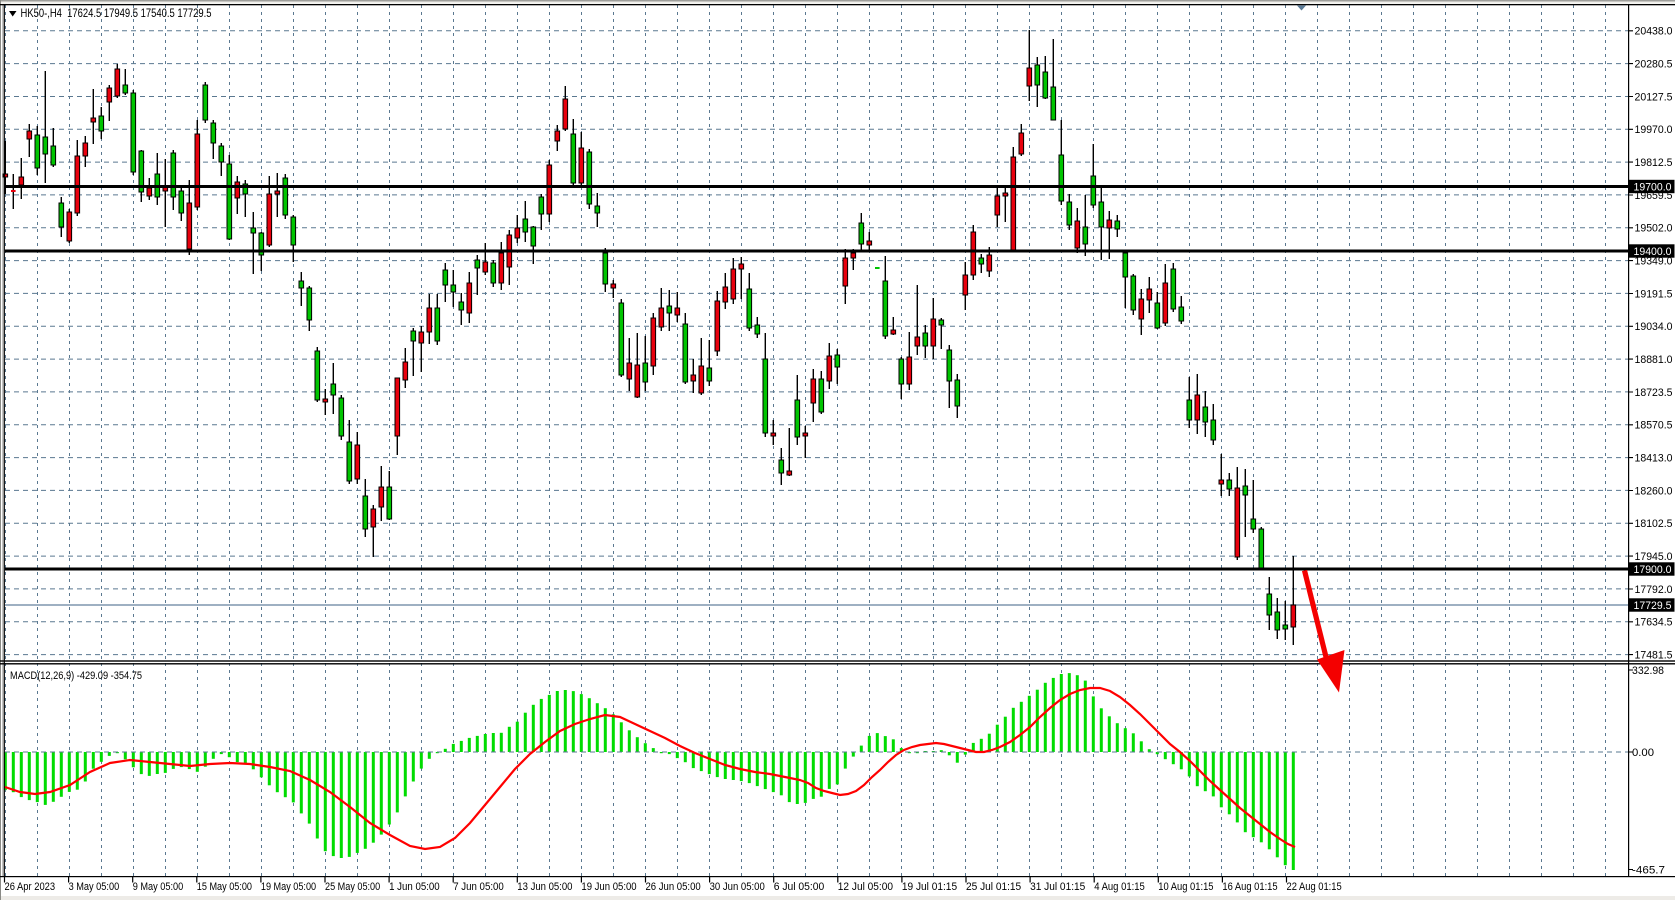 This screenshot has height=905, width=1675. What do you see at coordinates (1654, 360) in the screenshot?
I see `svg-text: 18881.0` at bounding box center [1654, 360].